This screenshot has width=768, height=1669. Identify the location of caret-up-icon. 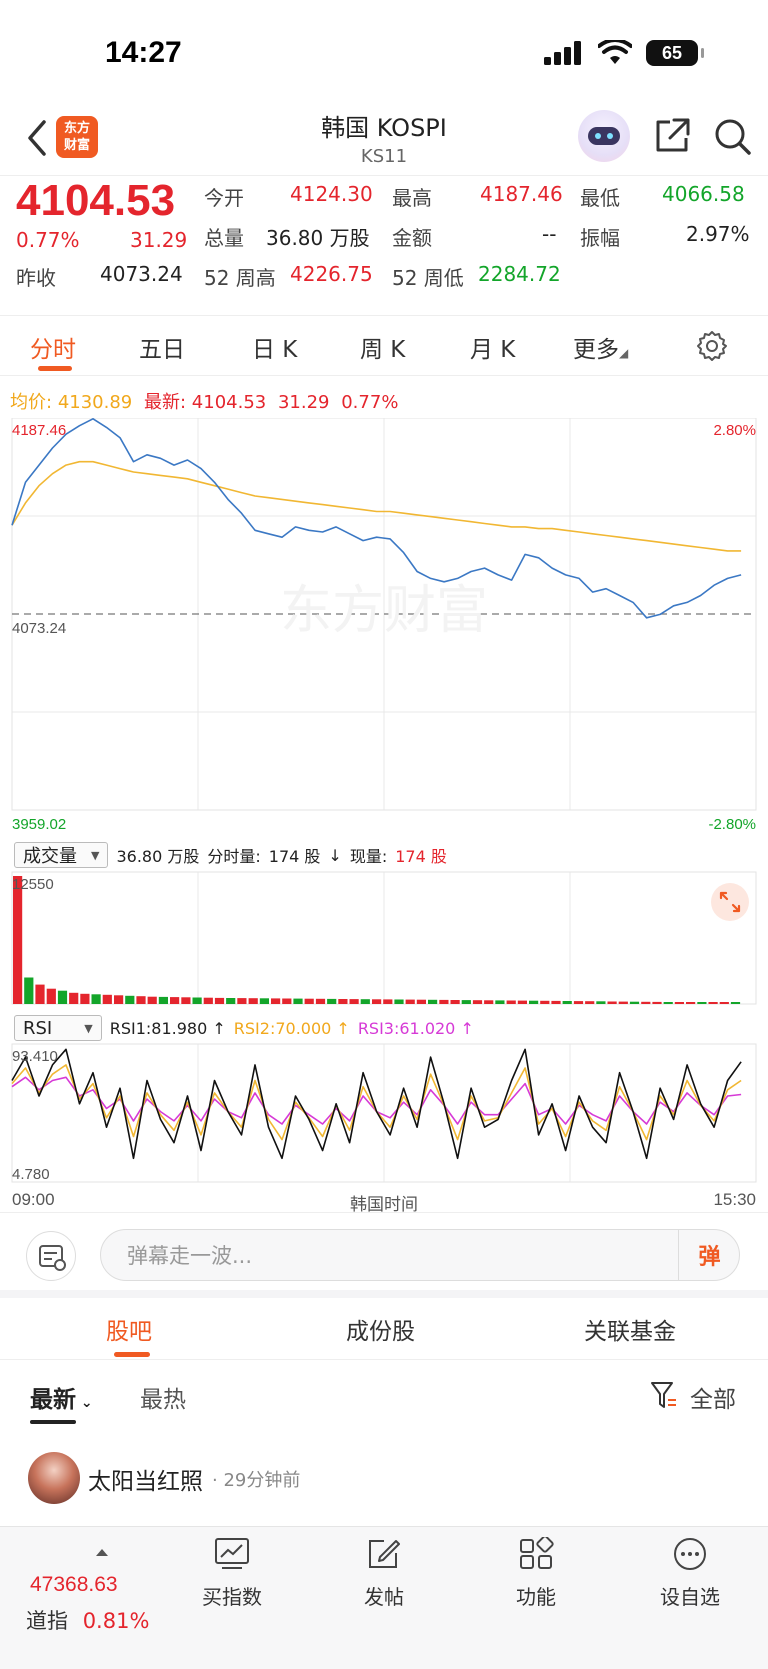
(102, 1552).